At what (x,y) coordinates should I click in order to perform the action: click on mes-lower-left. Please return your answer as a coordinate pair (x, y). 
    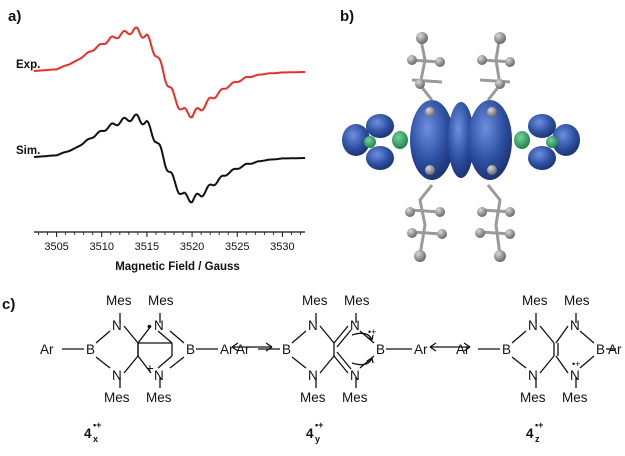
    Looking at the image, I should click on (426, 220).